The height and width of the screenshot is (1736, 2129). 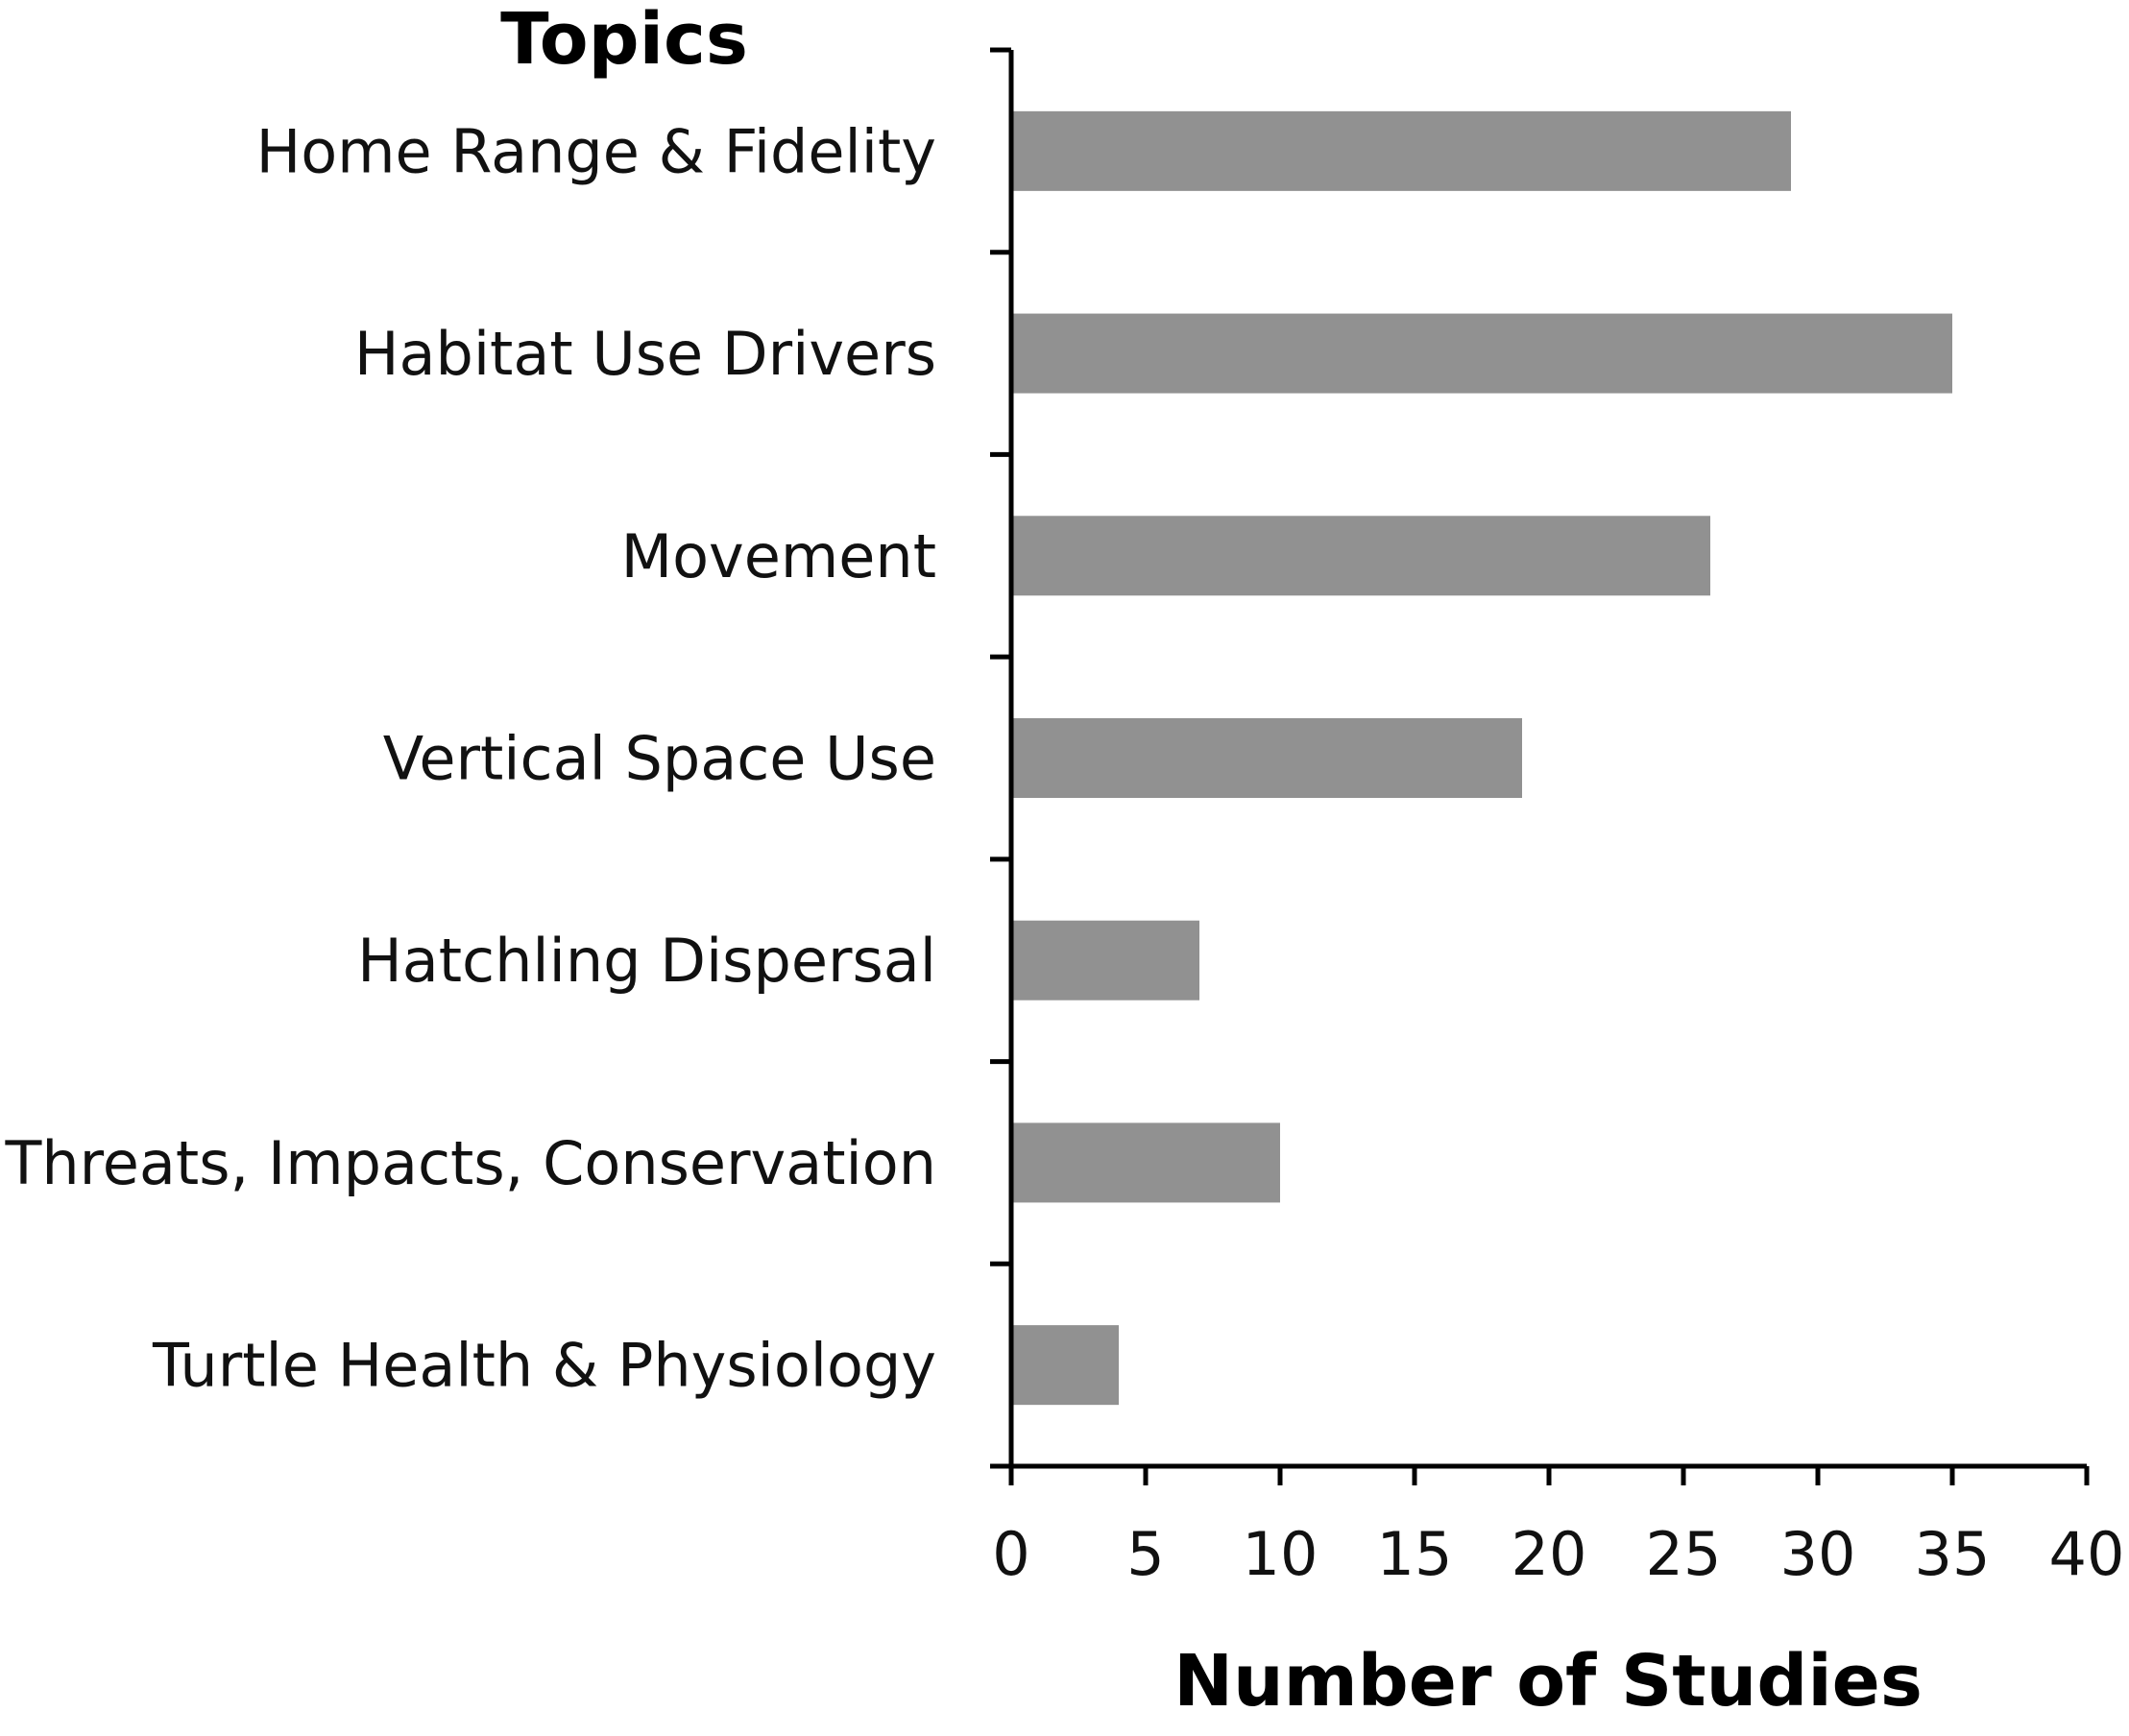 I want to click on x-tick-label-7: 35, so click(x=1953, y=1554).